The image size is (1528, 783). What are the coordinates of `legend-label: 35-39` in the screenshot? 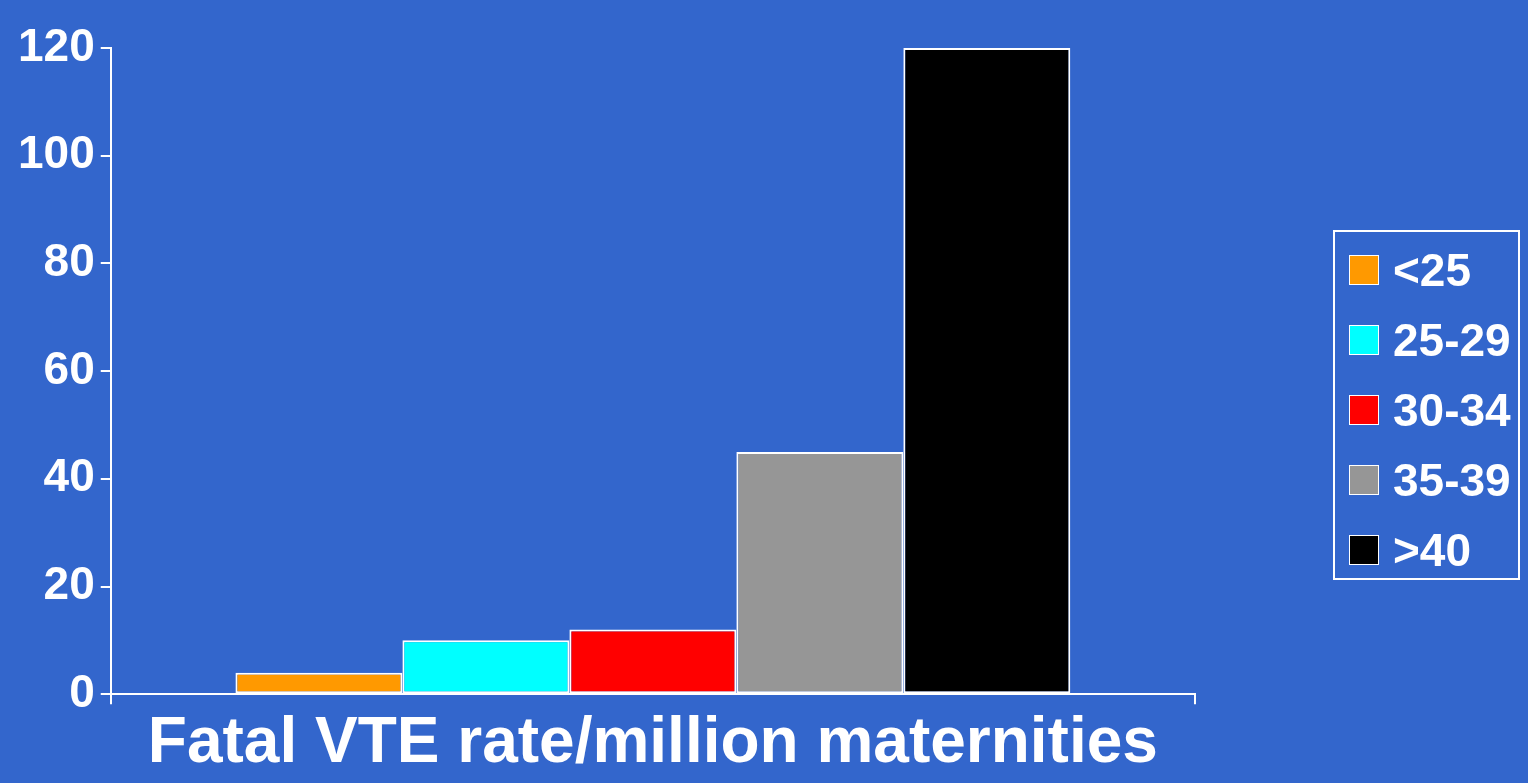 It's located at (1452, 480).